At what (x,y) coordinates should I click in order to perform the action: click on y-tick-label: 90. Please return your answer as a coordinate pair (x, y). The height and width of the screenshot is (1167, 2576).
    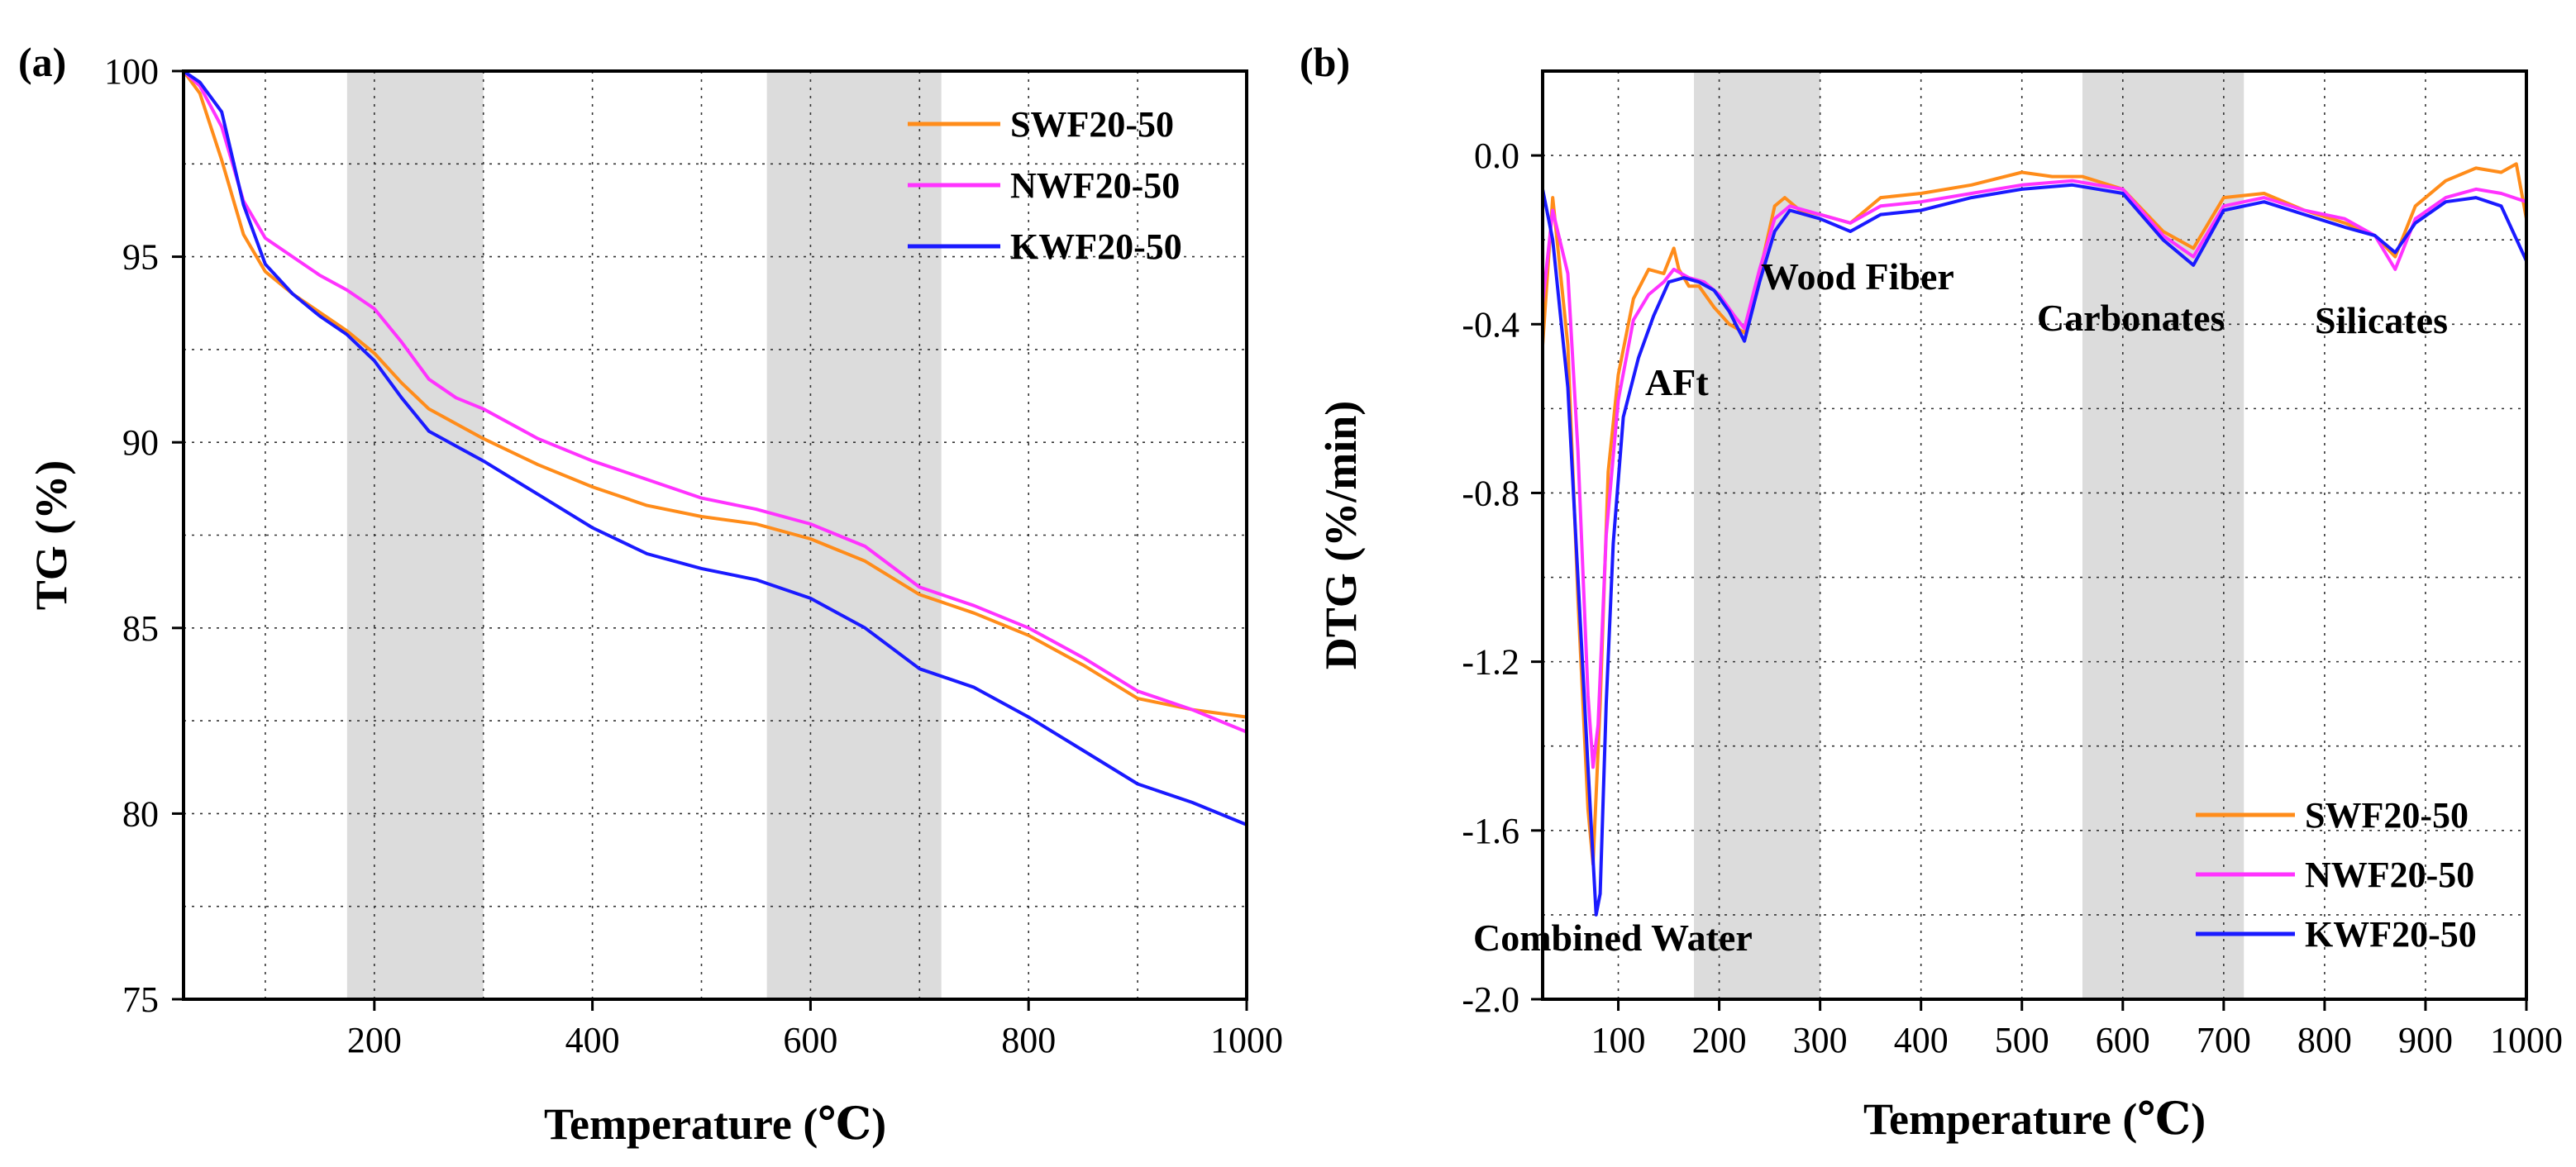
    Looking at the image, I should click on (140, 443).